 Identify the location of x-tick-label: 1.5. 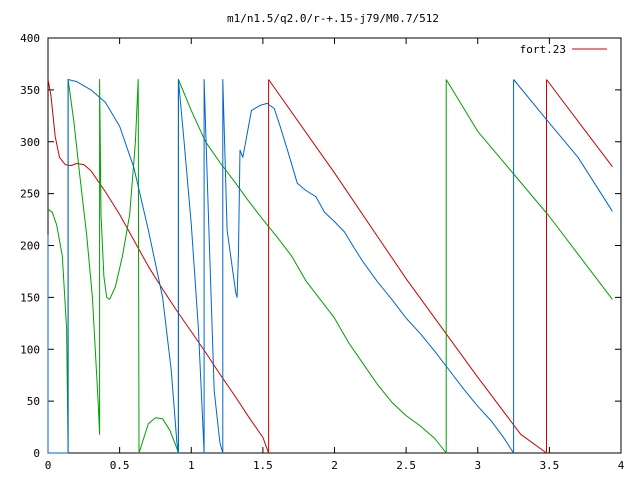
(263, 465).